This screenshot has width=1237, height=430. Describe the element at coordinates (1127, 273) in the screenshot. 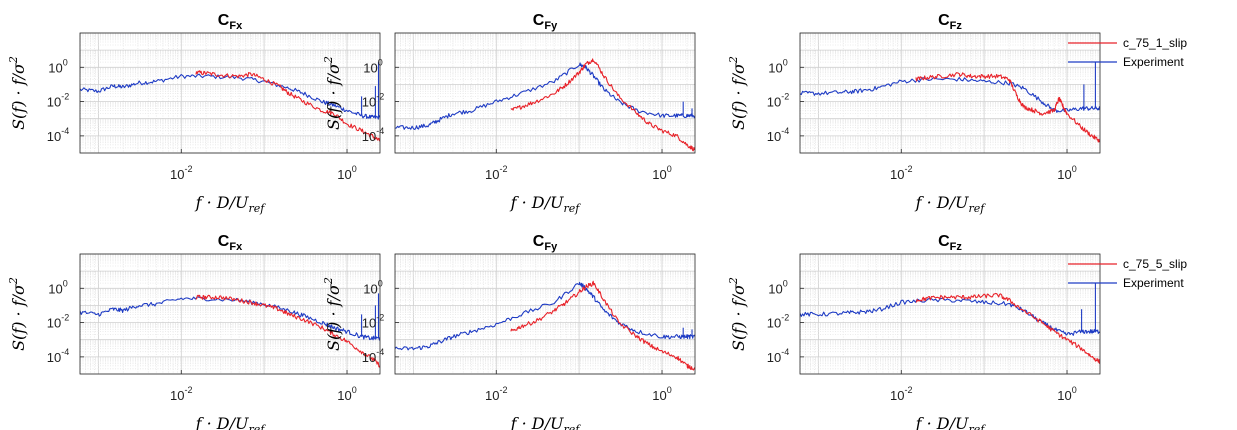

I see `legend-row-2: c_75_5_slip Experiment` at that location.